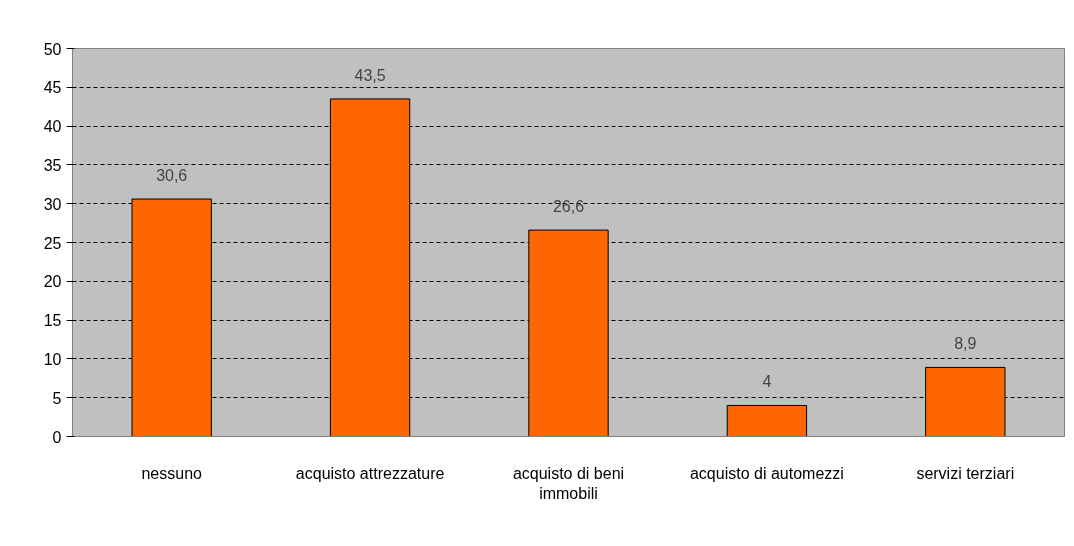 This screenshot has width=1074, height=546. What do you see at coordinates (568, 483) in the screenshot?
I see `x-tick-label: acquisto di beni immobili` at bounding box center [568, 483].